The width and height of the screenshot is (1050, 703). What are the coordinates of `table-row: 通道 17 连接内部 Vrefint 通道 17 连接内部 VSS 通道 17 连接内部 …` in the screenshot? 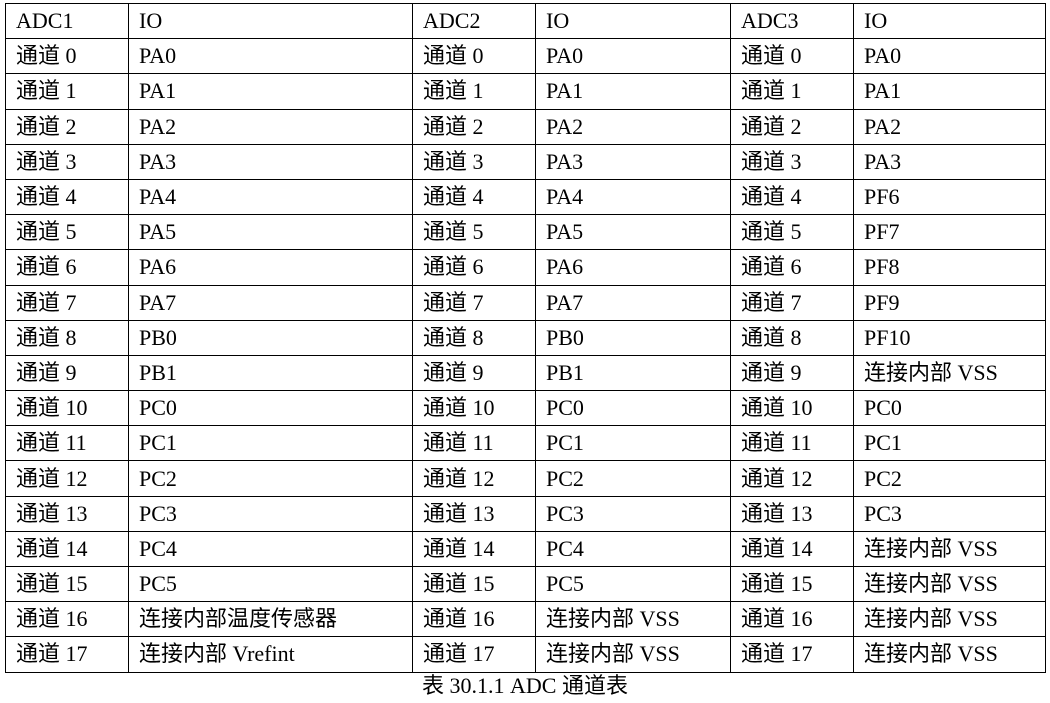 It's located at (525, 654).